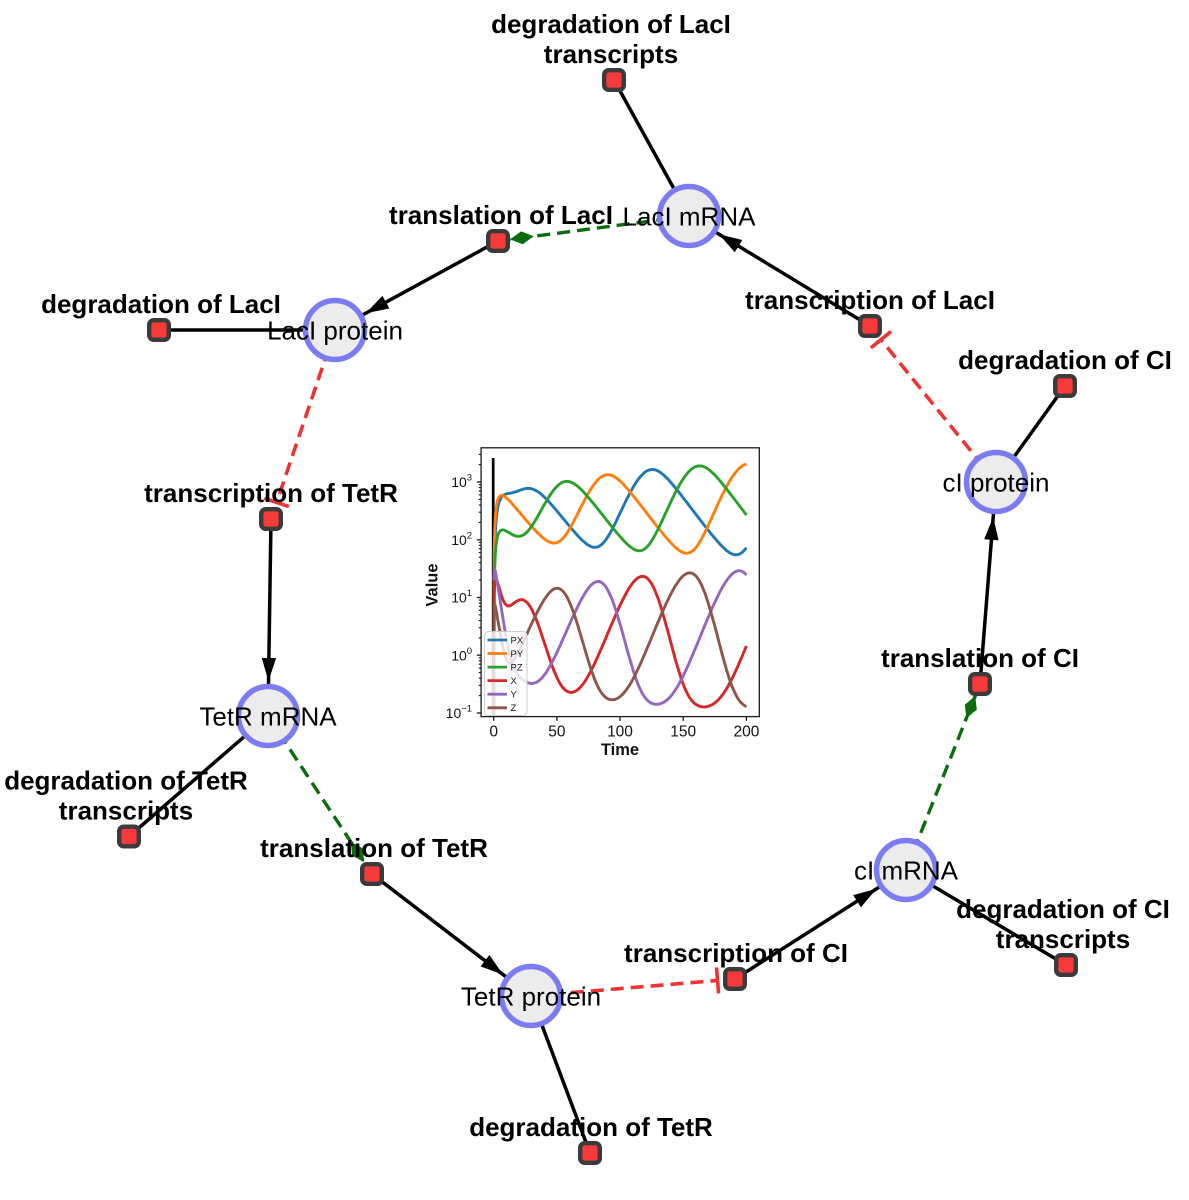 This screenshot has width=1189, height=1200. I want to click on svg-text: cI mRNA, so click(906, 871).